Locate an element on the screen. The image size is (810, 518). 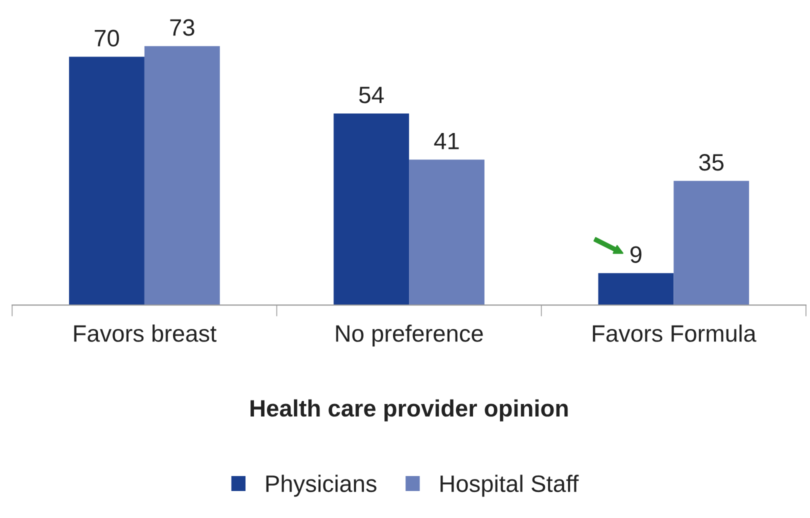
data-label: 54 is located at coordinates (371, 95).